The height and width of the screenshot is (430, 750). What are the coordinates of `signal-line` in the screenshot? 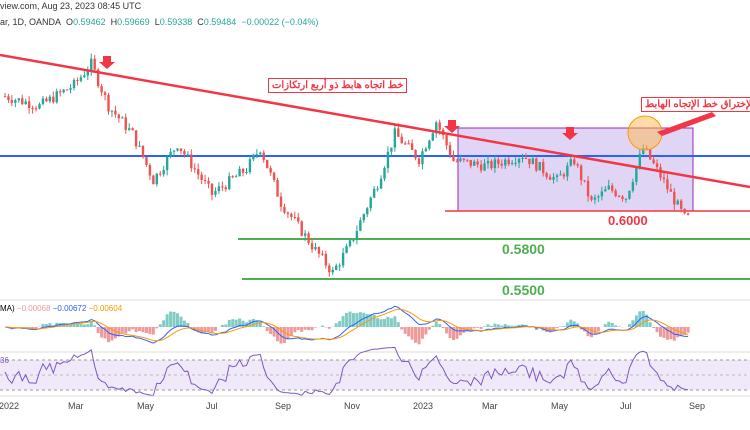 It's located at (346, 325).